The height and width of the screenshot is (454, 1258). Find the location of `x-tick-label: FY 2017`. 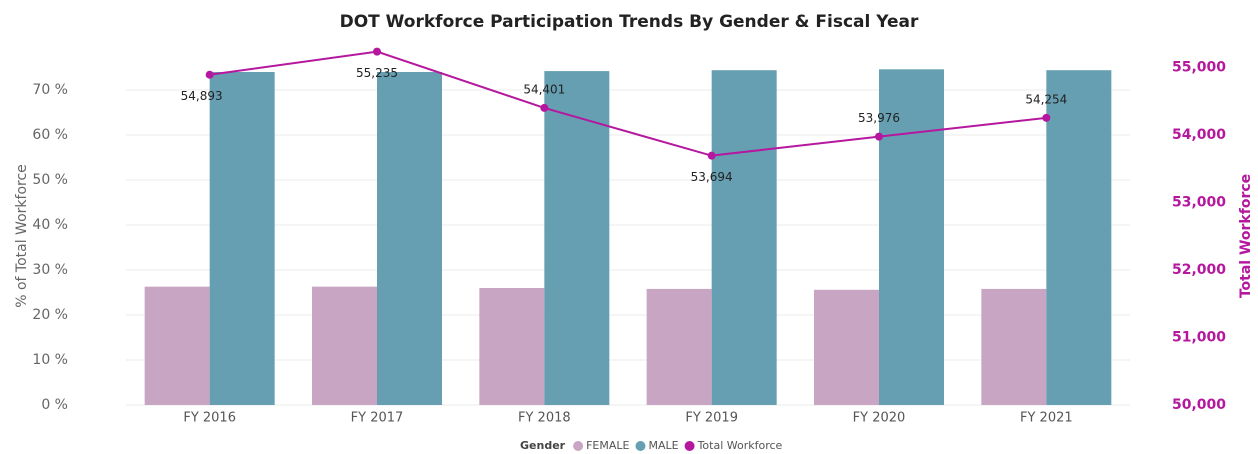

x-tick-label: FY 2017 is located at coordinates (377, 418).